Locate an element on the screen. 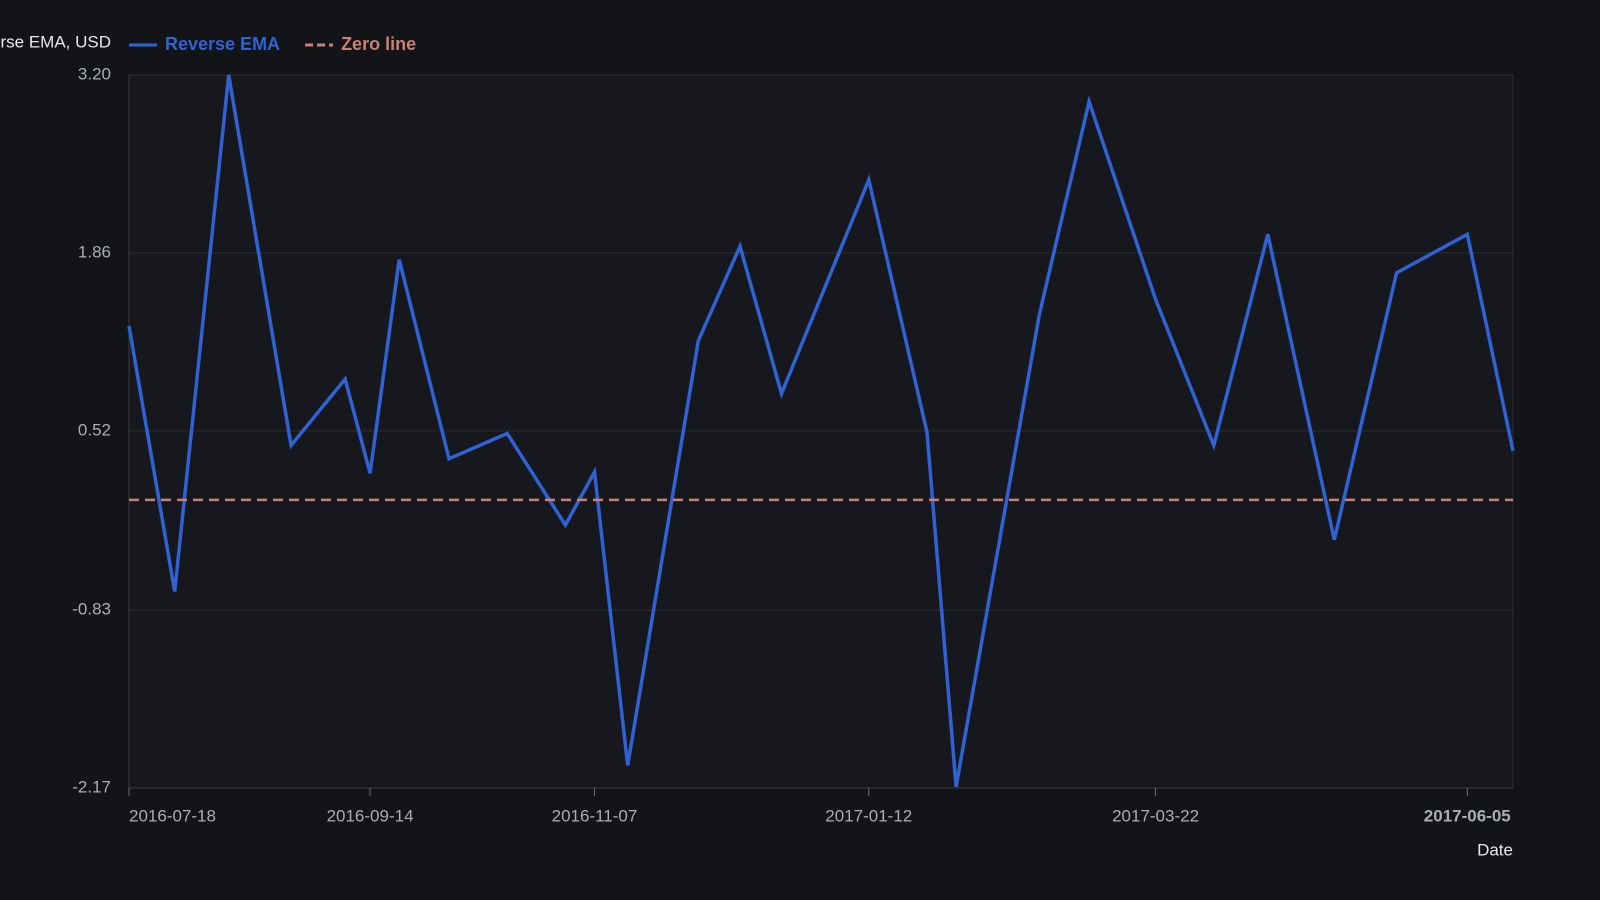 Image resolution: width=1600 pixels, height=900 pixels. x-tick-label: 2017-01-12 is located at coordinates (868, 815).